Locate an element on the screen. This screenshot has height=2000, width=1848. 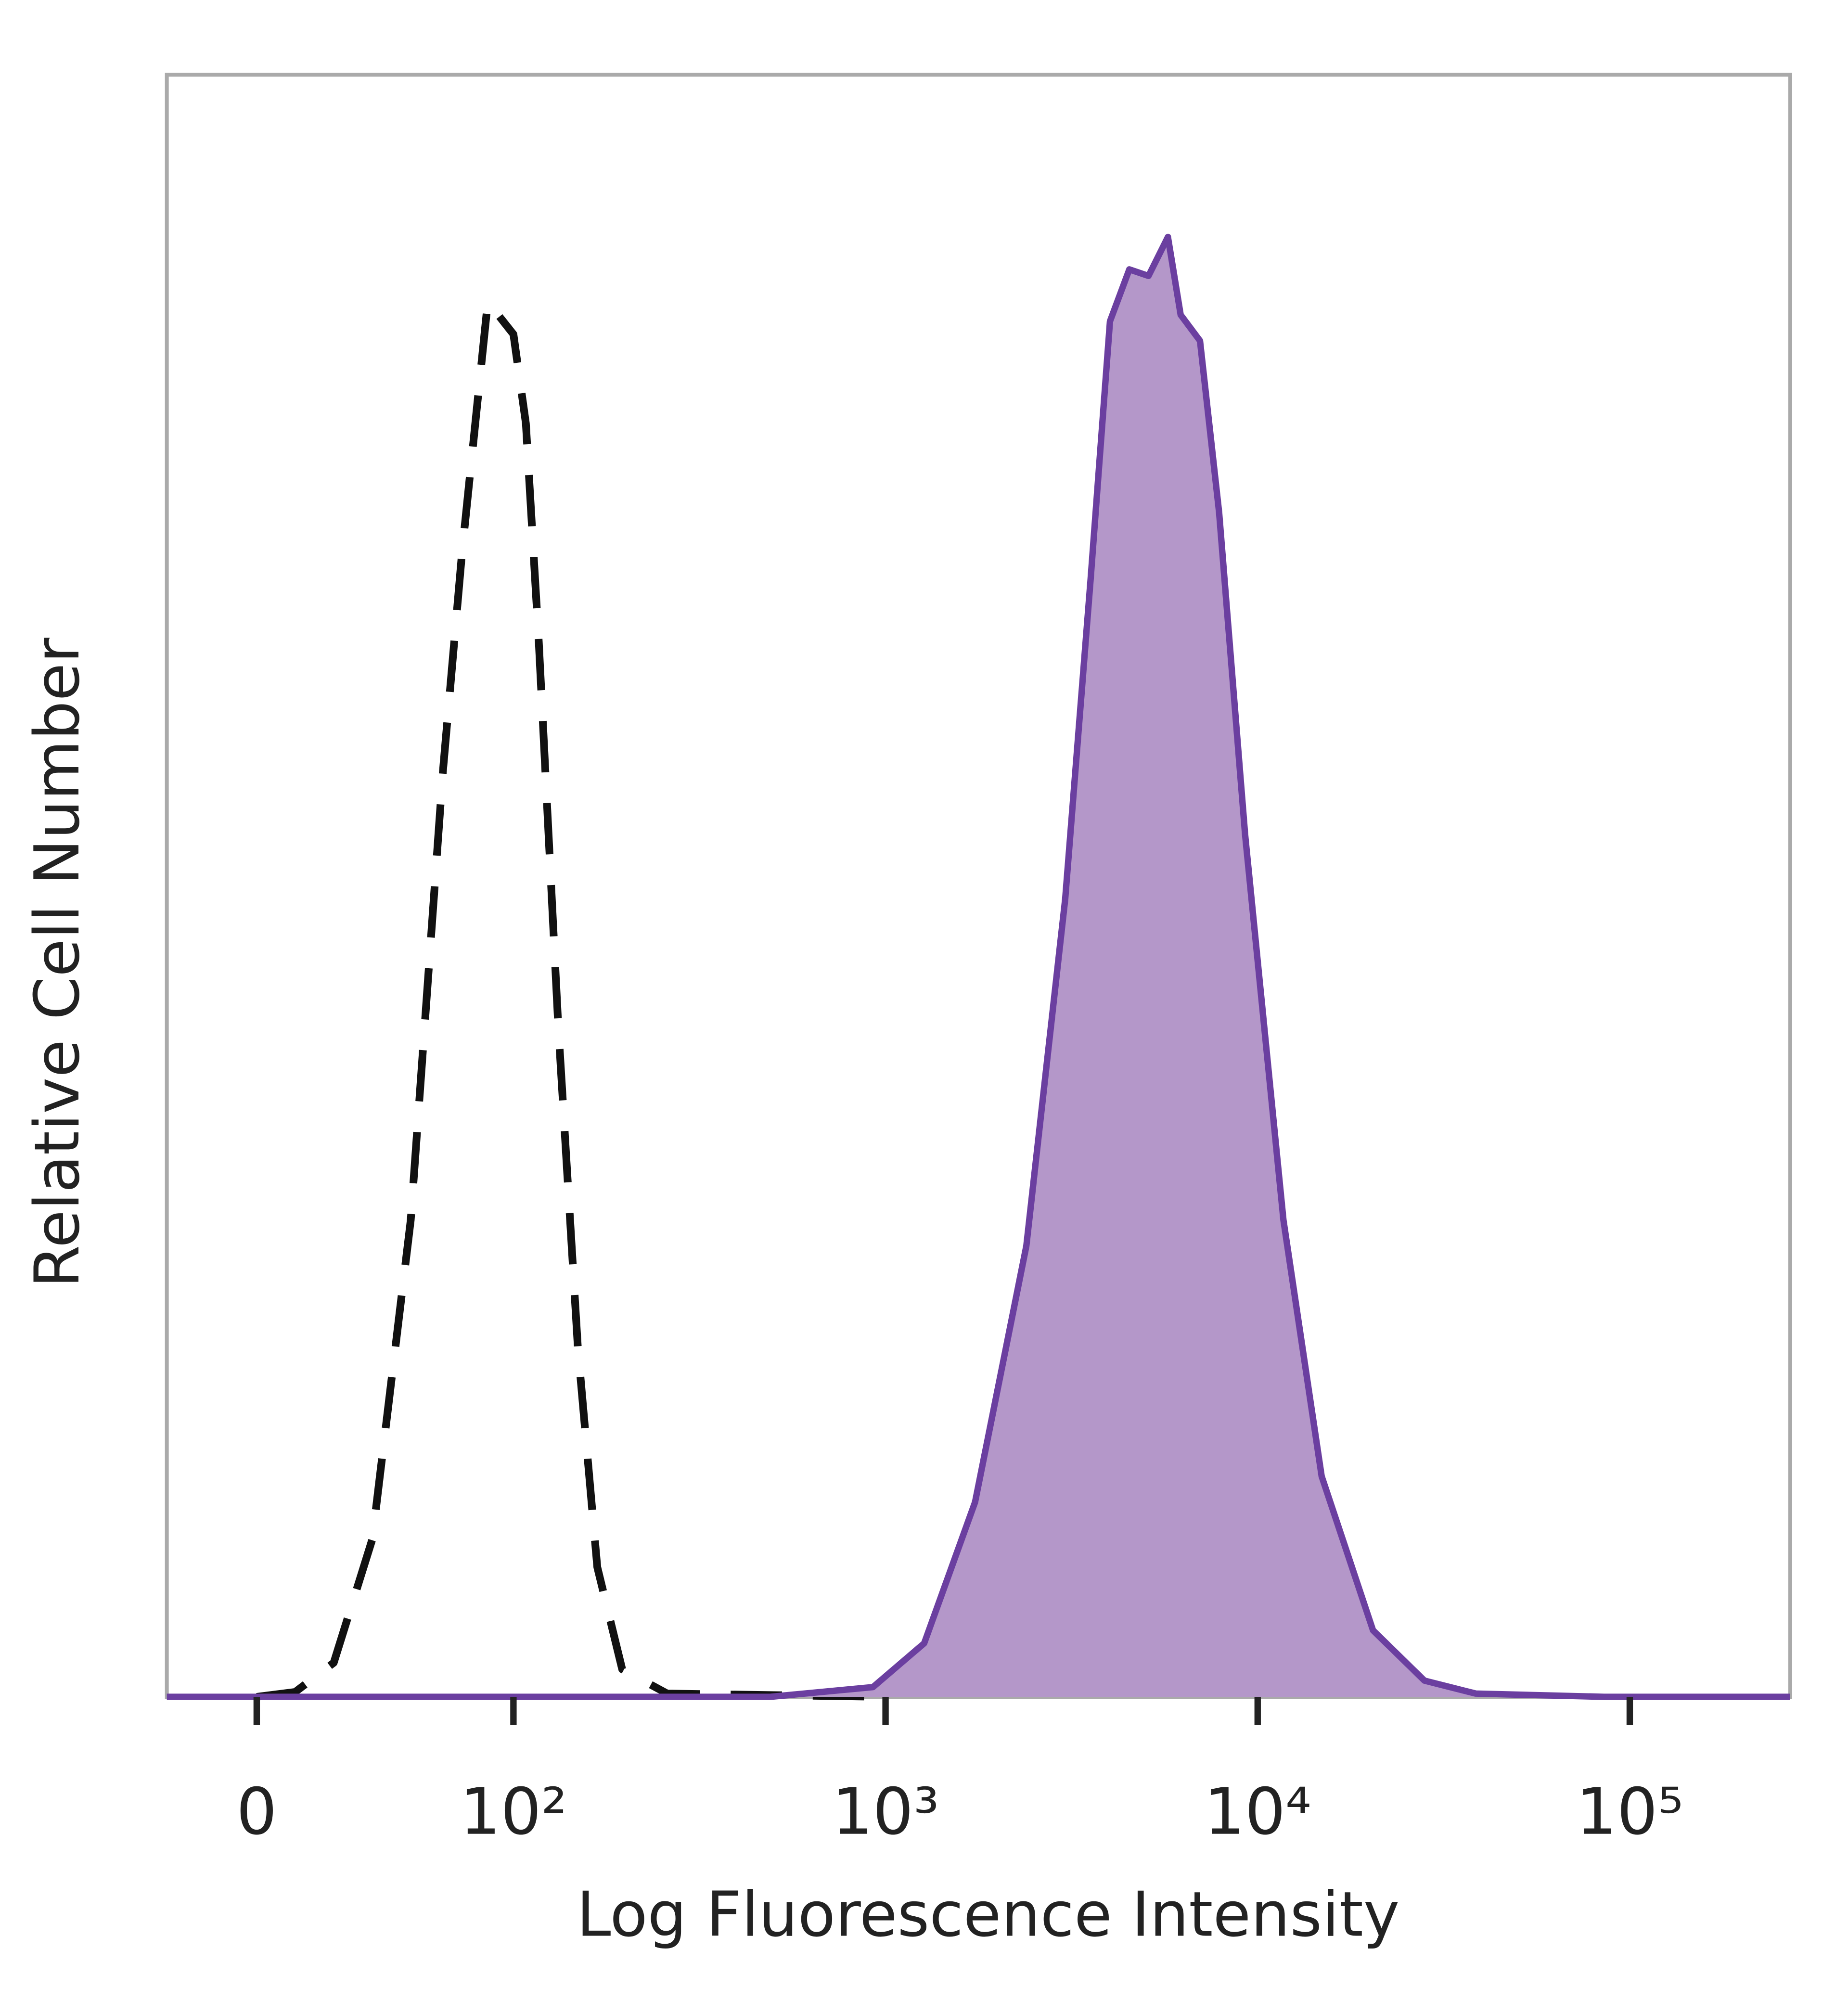
x-axis-label: Log Fluorescence Intensity is located at coordinates (988, 1914).